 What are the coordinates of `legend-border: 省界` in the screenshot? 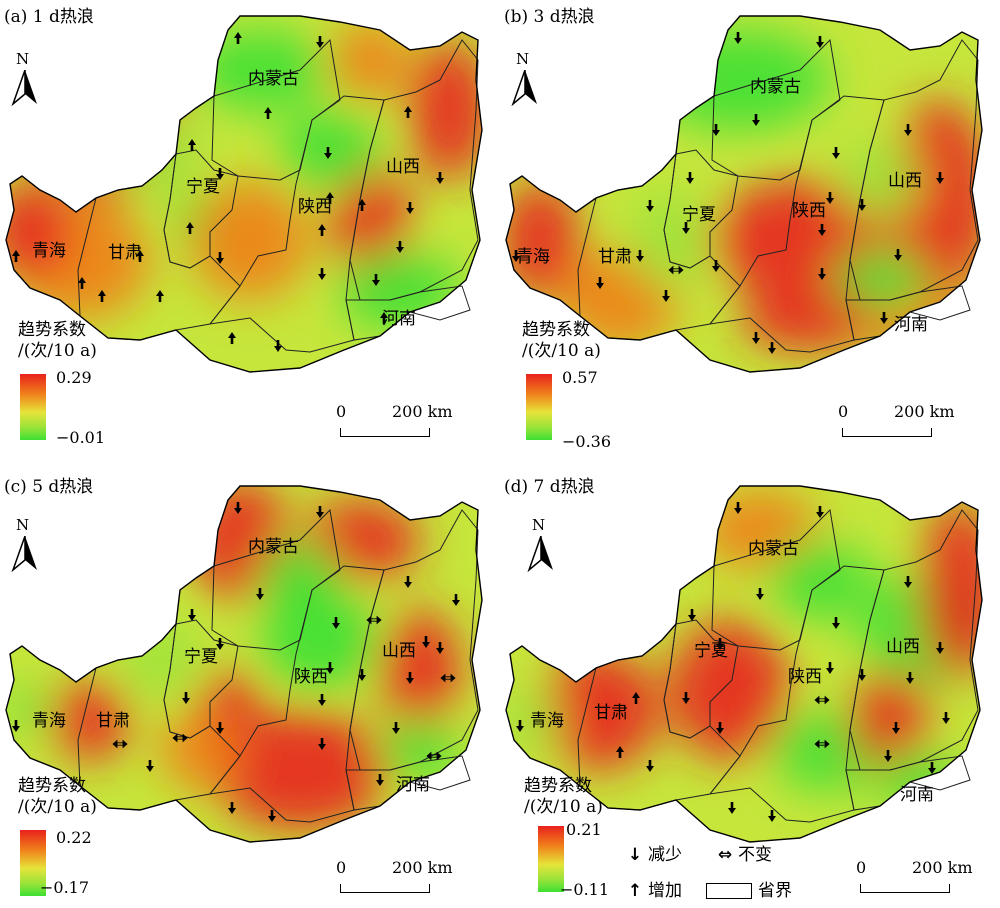 It's located at (749, 888).